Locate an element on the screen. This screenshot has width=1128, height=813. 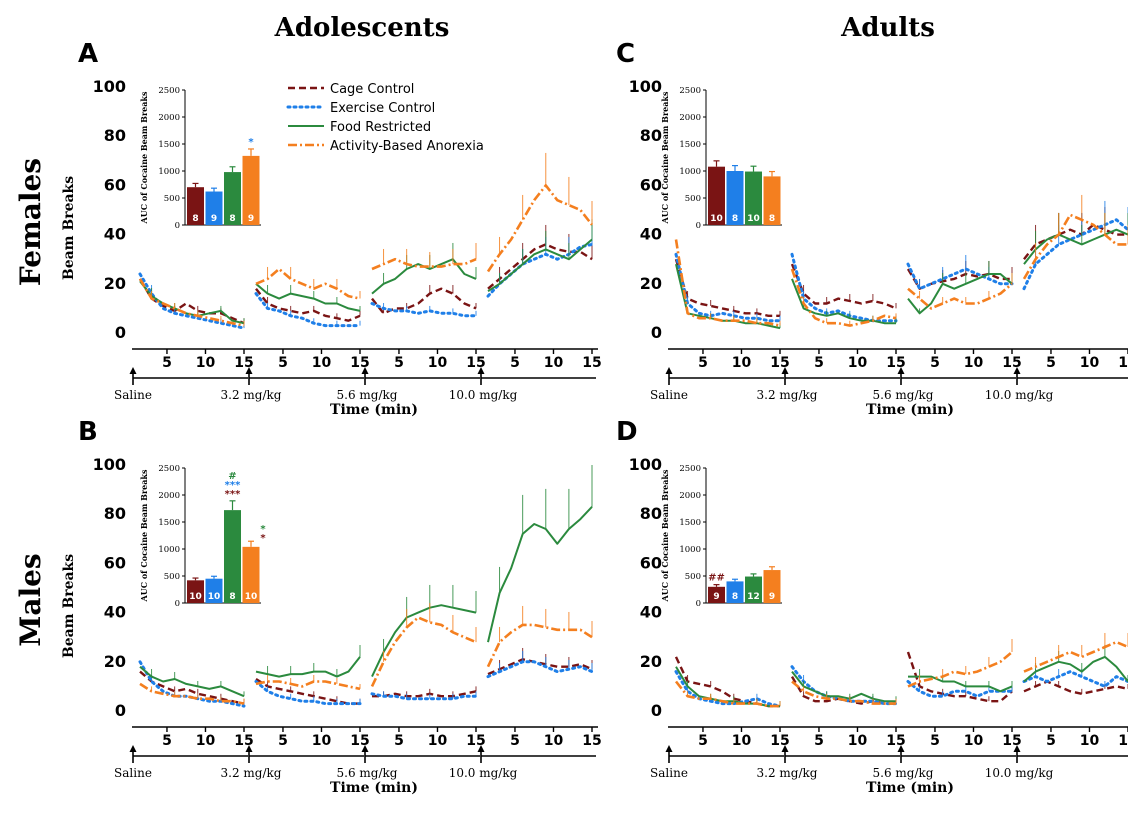
inset-bar-cage-control is located at coordinates (716, 195).